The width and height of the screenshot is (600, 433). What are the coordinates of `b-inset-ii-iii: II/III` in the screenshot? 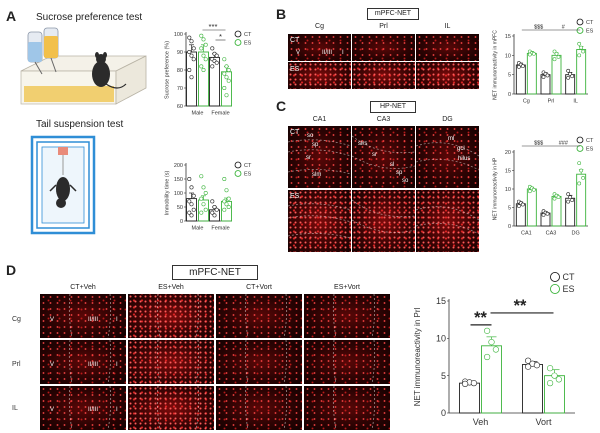 It's located at (327, 53).